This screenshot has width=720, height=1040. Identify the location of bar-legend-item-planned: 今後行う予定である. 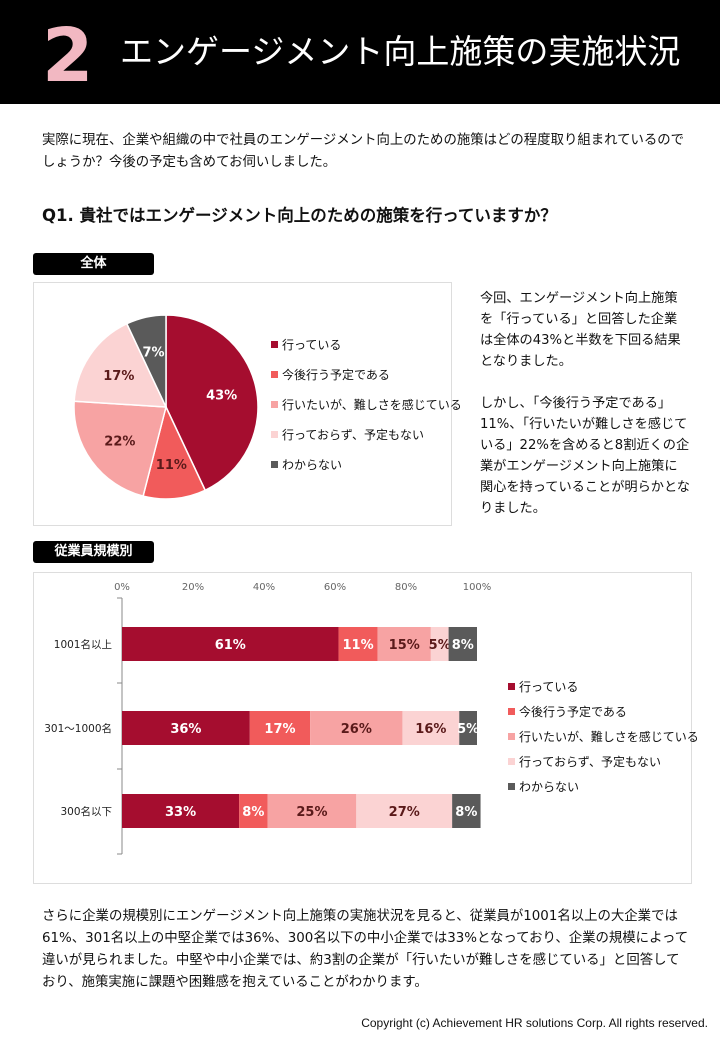
(567, 712).